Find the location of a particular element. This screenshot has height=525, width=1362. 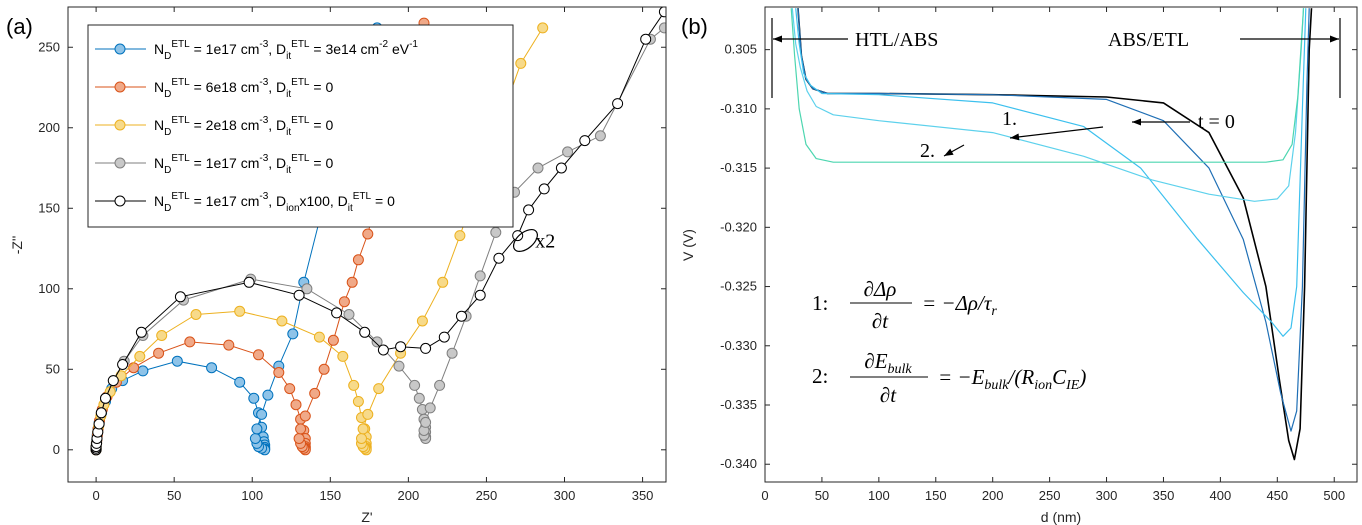

legend-c: x100, D is located at coordinates (324, 201).